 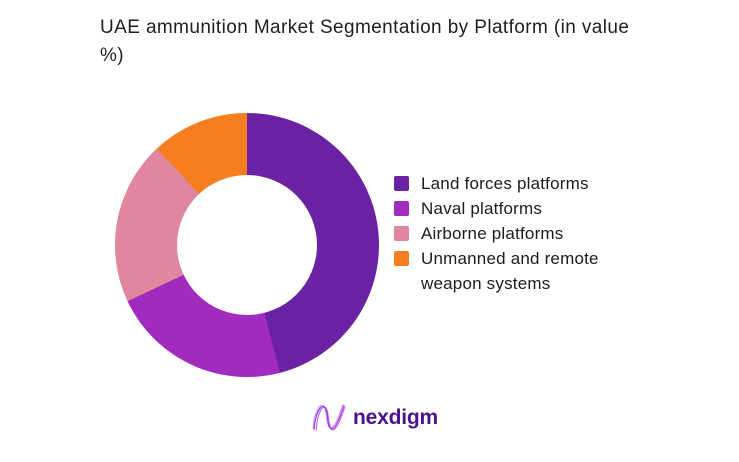 I want to click on legend-item-airborne-platforms: Airborne platforms, so click(x=500, y=233).